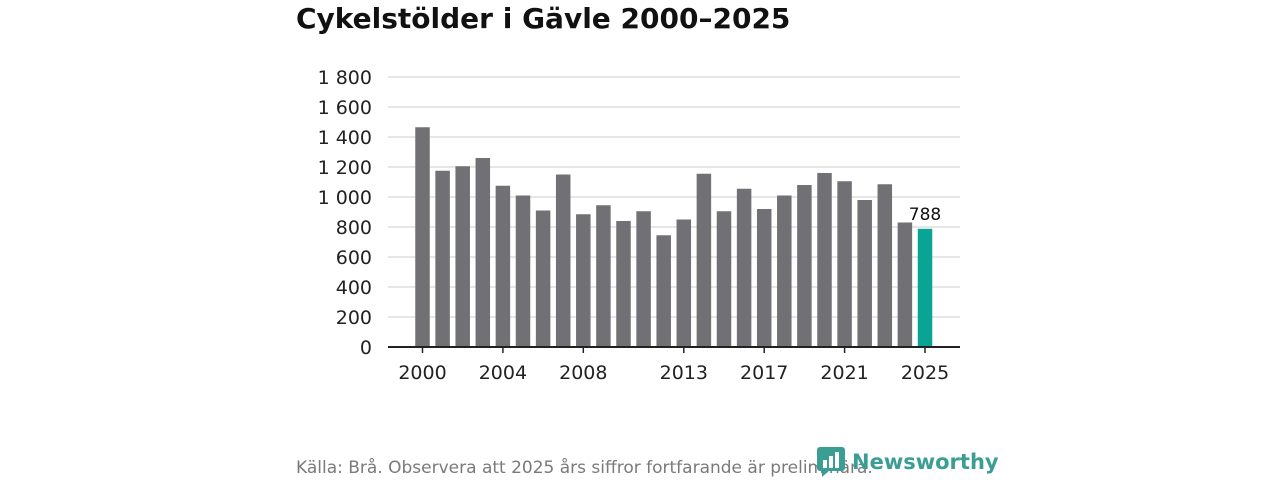  What do you see at coordinates (354, 228) in the screenshot?
I see `y-tick-label: 800` at bounding box center [354, 228].